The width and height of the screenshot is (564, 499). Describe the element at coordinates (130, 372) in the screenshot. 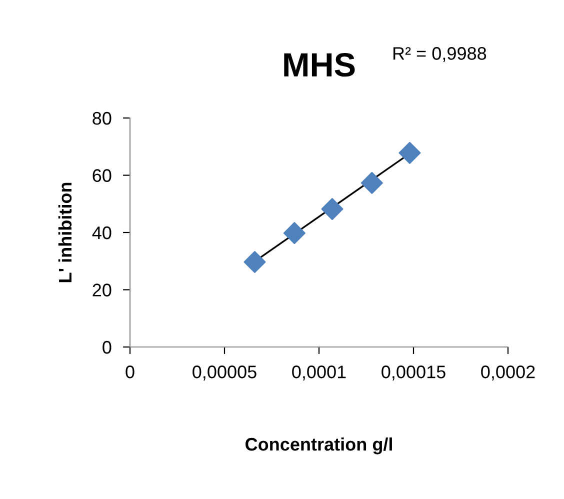

I see `x-tick-label: 0` at that location.